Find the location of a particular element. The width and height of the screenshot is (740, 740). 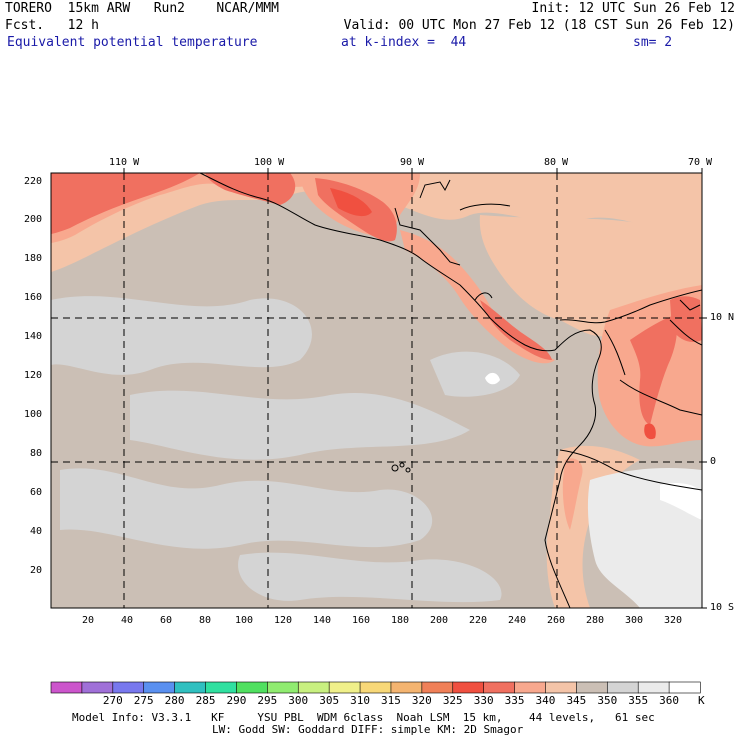

x-tick: 120 is located at coordinates (283, 620).